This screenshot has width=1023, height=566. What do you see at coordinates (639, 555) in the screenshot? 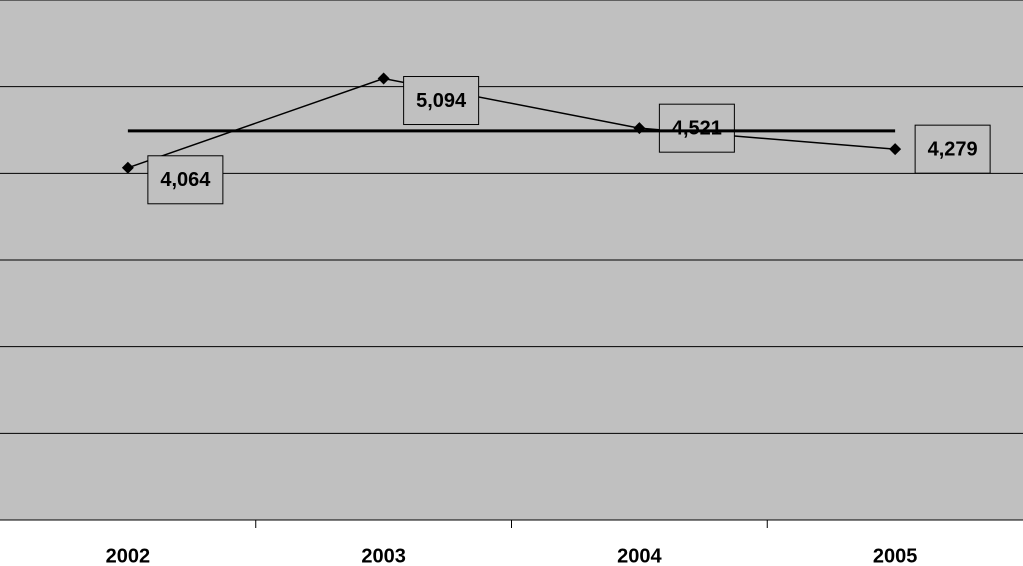
I see `x-tick-label: 2004` at bounding box center [639, 555].